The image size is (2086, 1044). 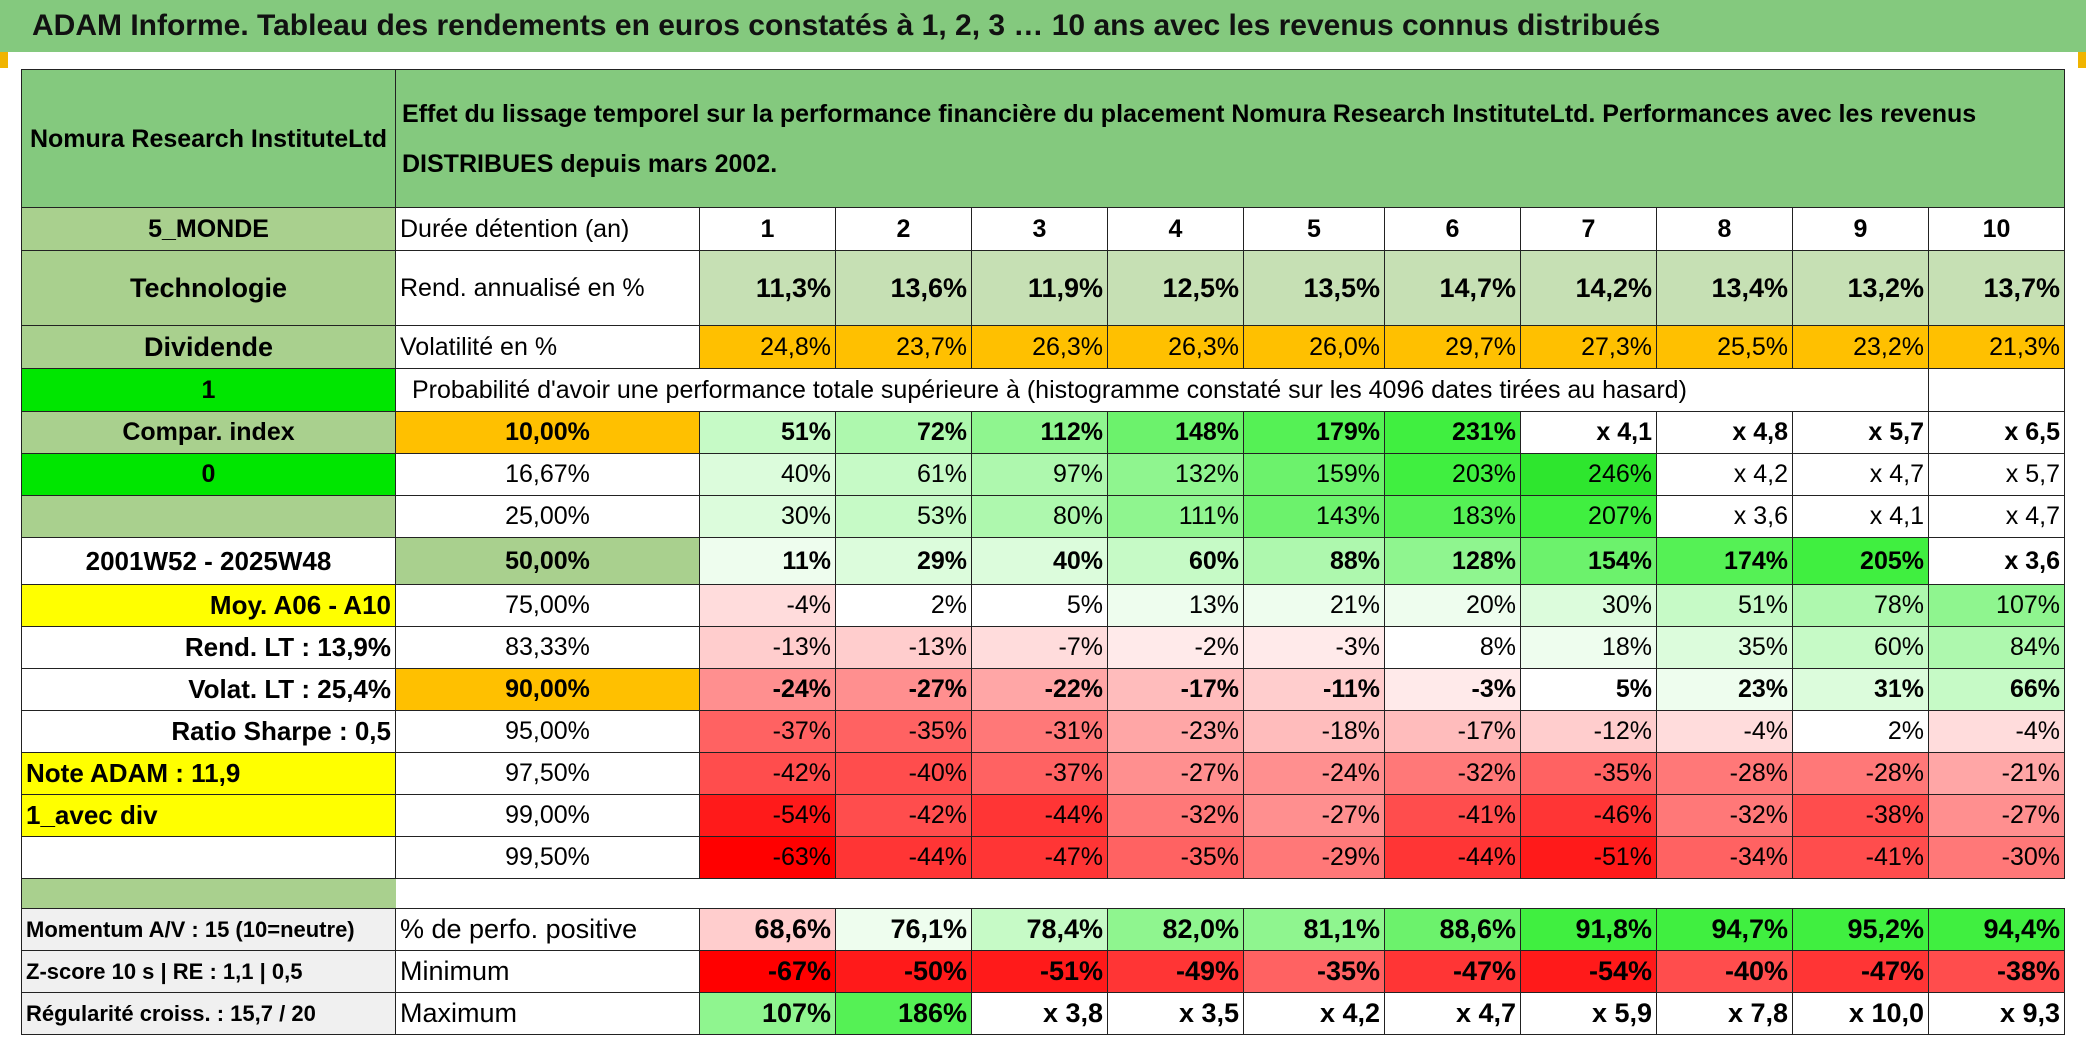 What do you see at coordinates (903, 773) in the screenshot?
I see `probability-value: -40%` at bounding box center [903, 773].